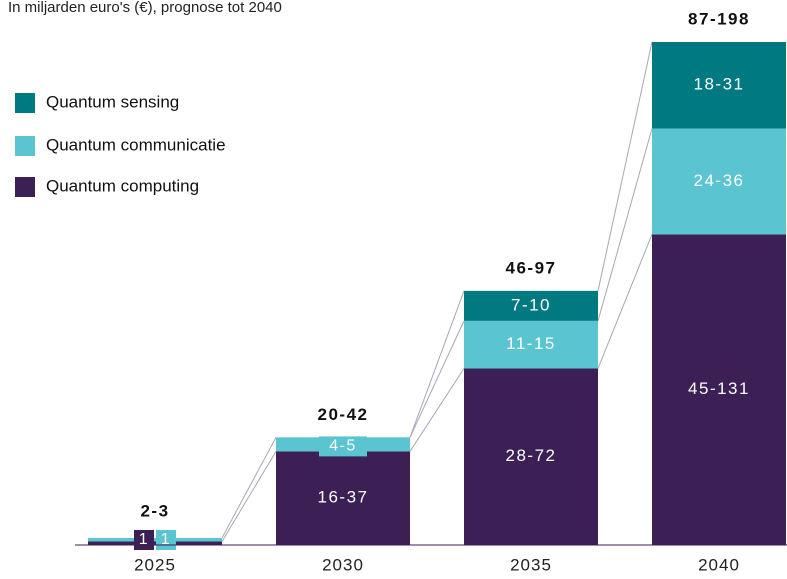 This screenshot has height=579, width=787. What do you see at coordinates (343, 414) in the screenshot?
I see `total-label: 20-42` at bounding box center [343, 414].